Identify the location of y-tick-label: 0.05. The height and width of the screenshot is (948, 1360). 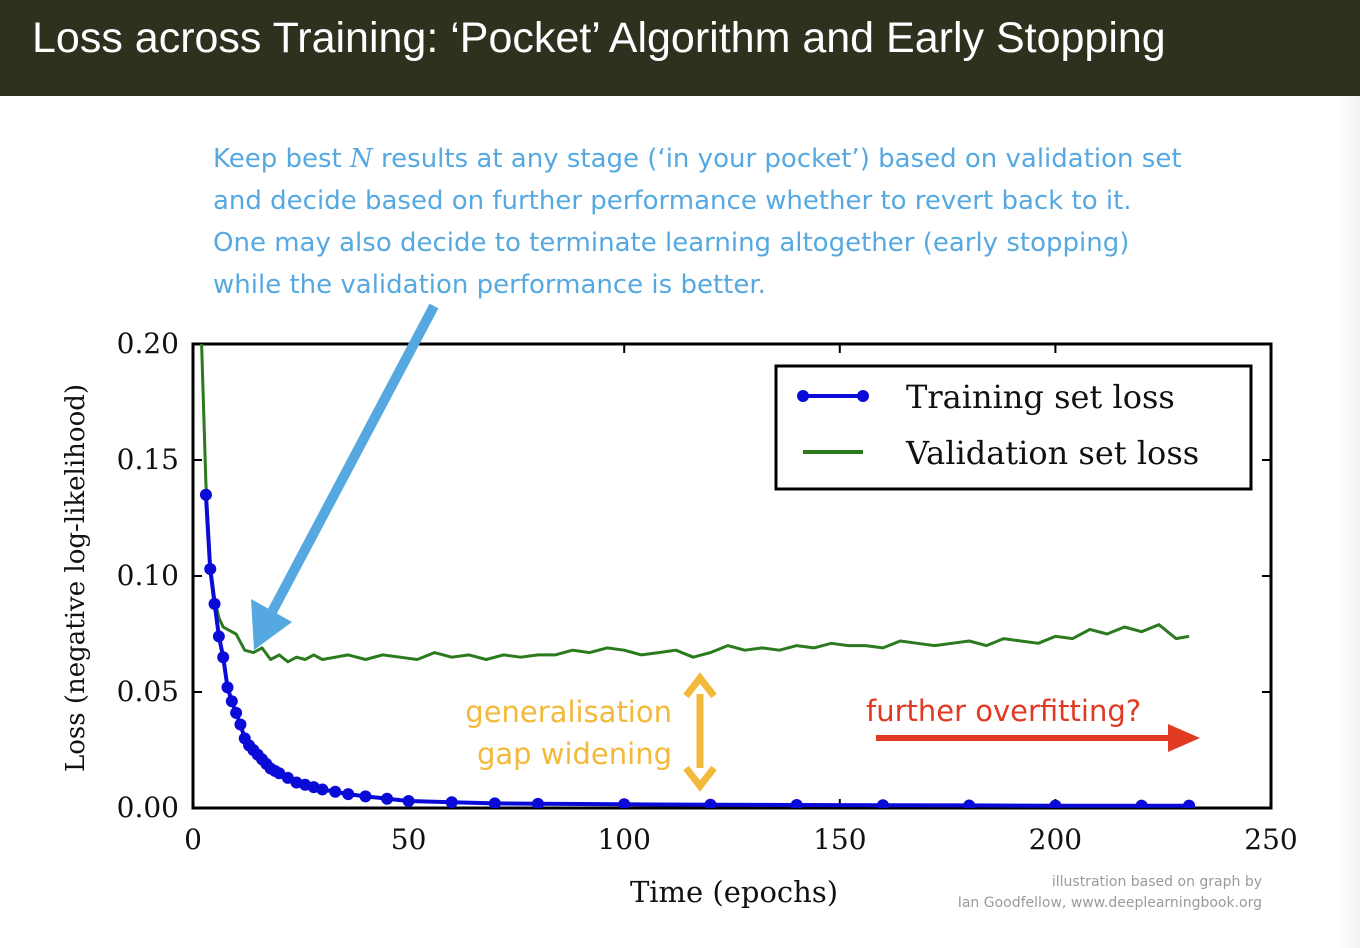
(148, 691).